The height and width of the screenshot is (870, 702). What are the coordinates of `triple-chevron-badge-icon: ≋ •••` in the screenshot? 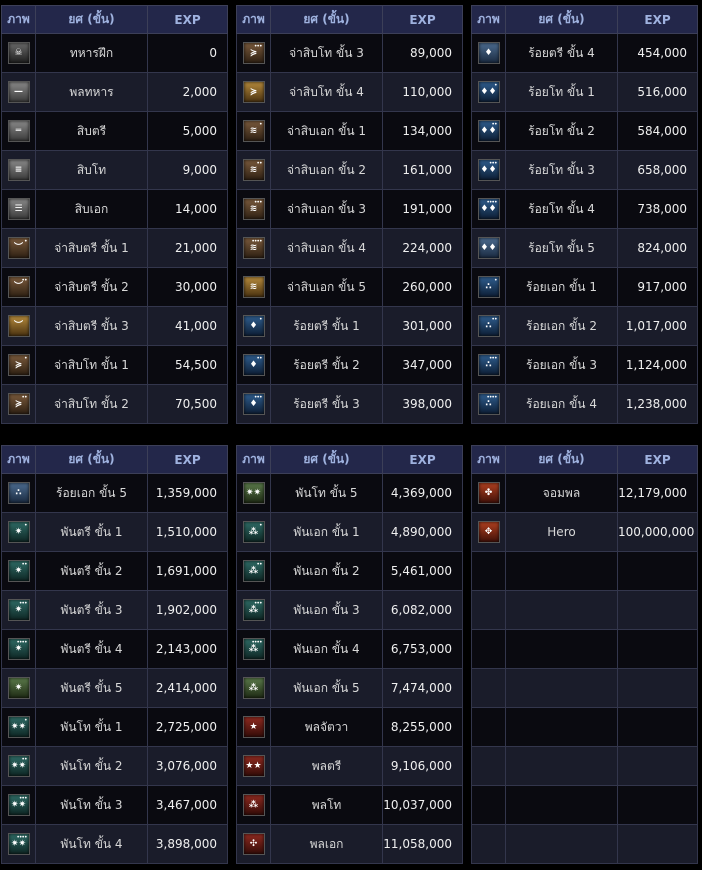 It's located at (253, 209).